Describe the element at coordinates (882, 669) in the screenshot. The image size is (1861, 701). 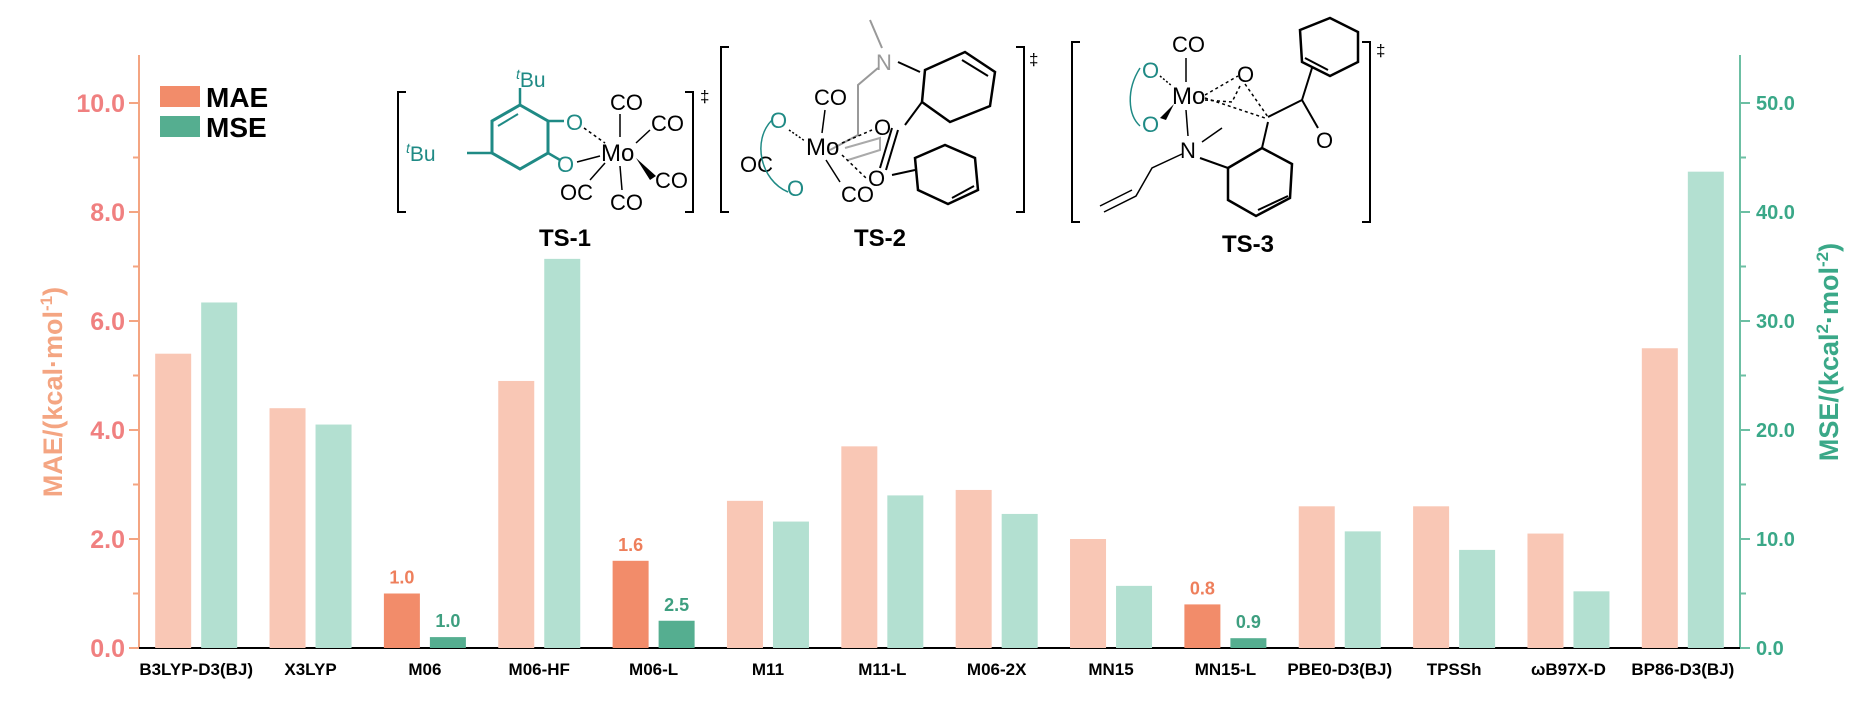
I see `category-label-6: M11-L` at that location.